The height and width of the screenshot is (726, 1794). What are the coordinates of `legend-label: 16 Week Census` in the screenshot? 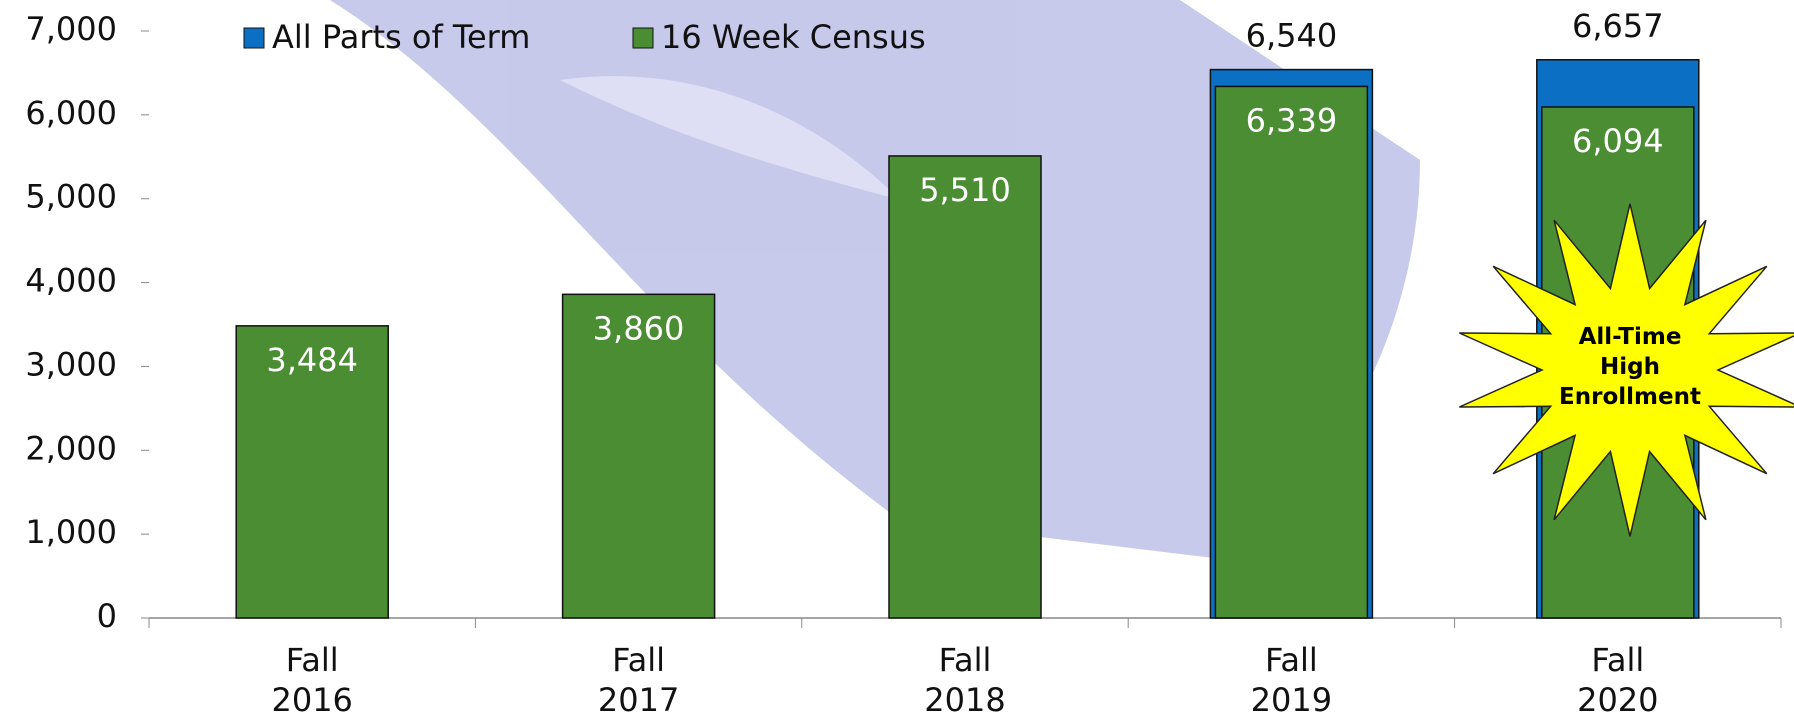 It's located at (793, 37).